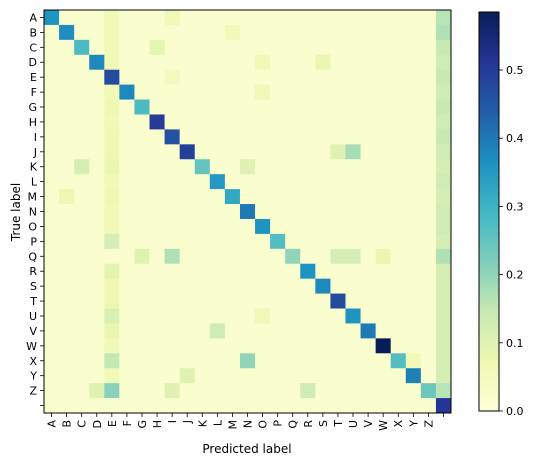 The height and width of the screenshot is (463, 550). I want to click on x-tick-label: O, so click(263, 424).